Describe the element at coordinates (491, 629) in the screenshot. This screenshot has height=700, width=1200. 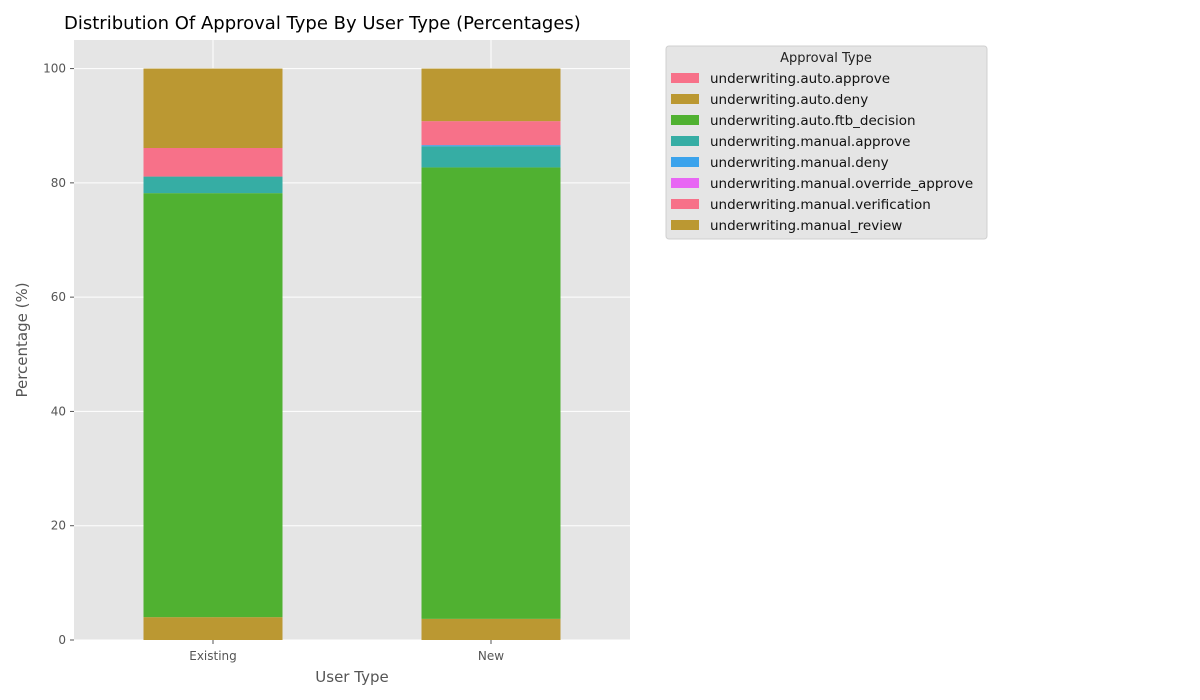
I see `bar-new-underwriting-auto-deny` at that location.